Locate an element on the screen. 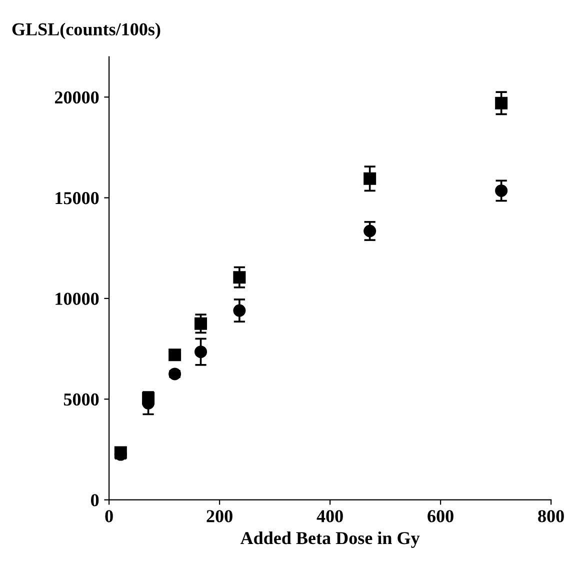 This screenshot has width=574, height=568. x-tick-label: 600 is located at coordinates (441, 516).